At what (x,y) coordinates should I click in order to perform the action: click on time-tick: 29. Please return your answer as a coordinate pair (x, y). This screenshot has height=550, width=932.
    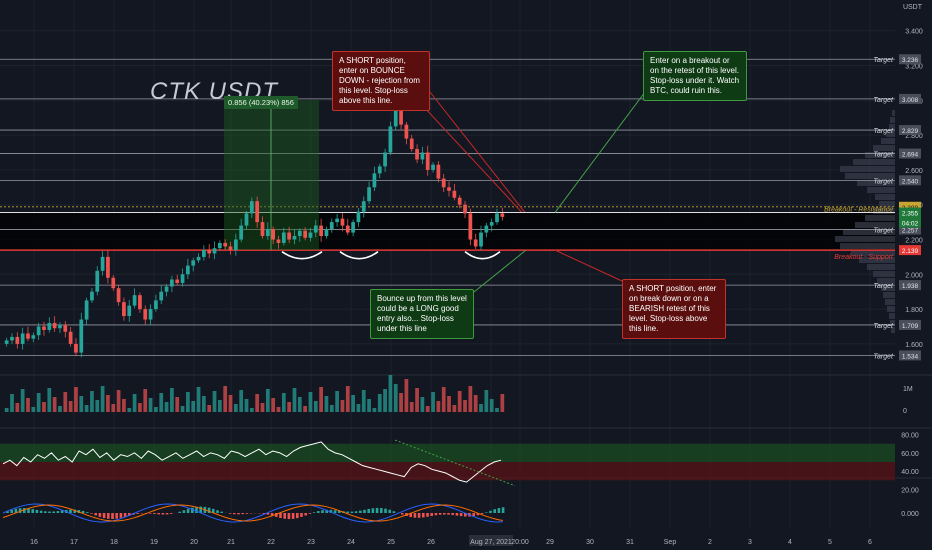
    Looking at the image, I should click on (550, 542).